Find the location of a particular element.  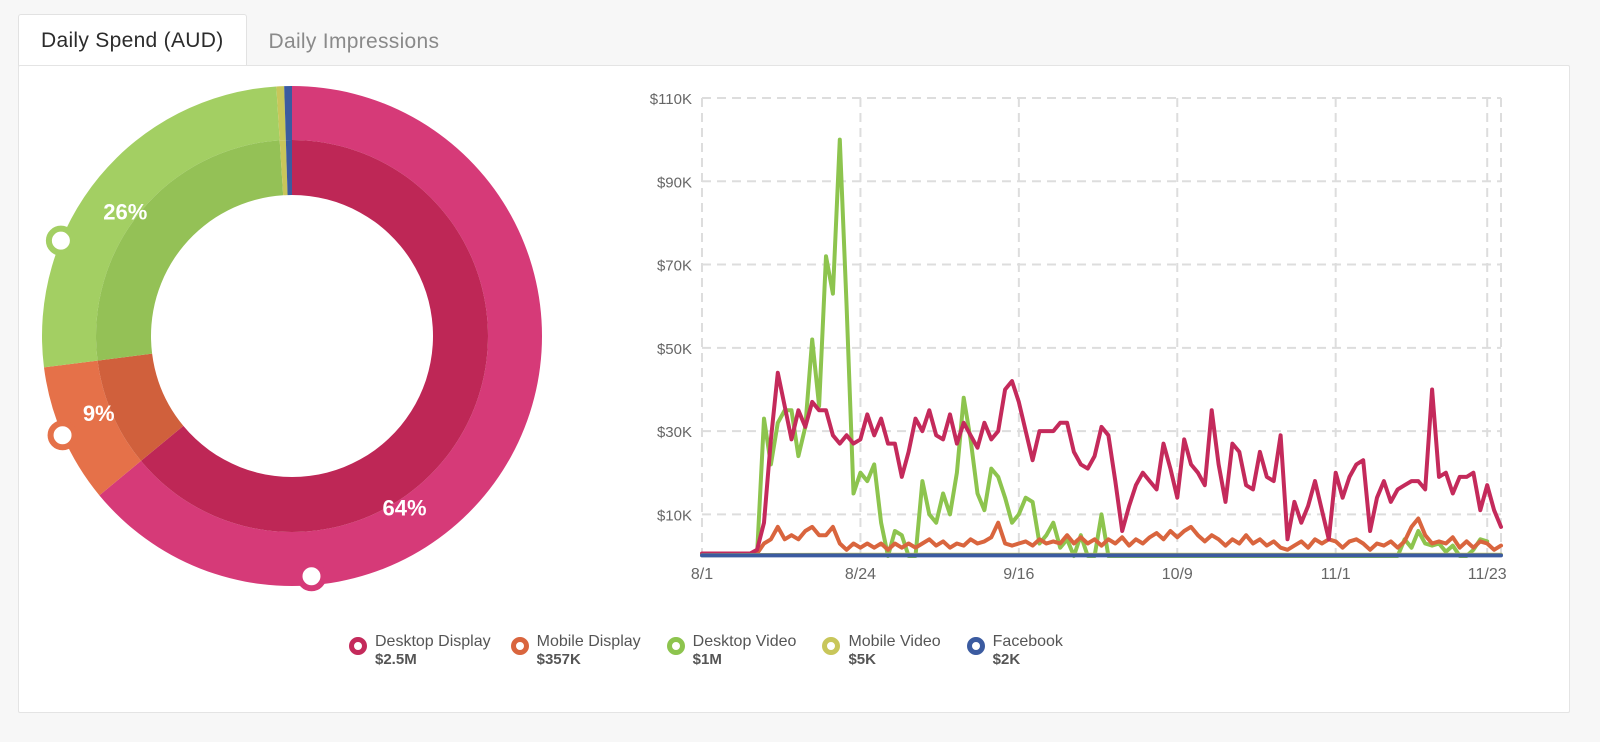

x-tick-label: 11/1 is located at coordinates (1336, 574).